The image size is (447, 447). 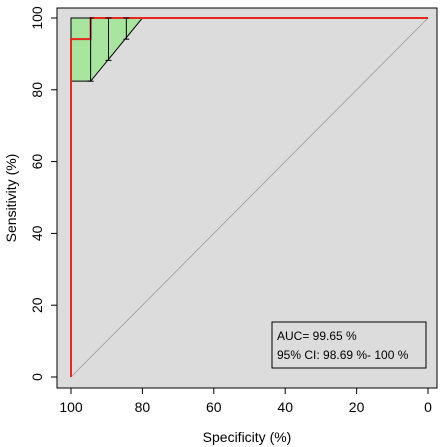 What do you see at coordinates (37, 18) in the screenshot?
I see `y-tick-label: 100` at bounding box center [37, 18].